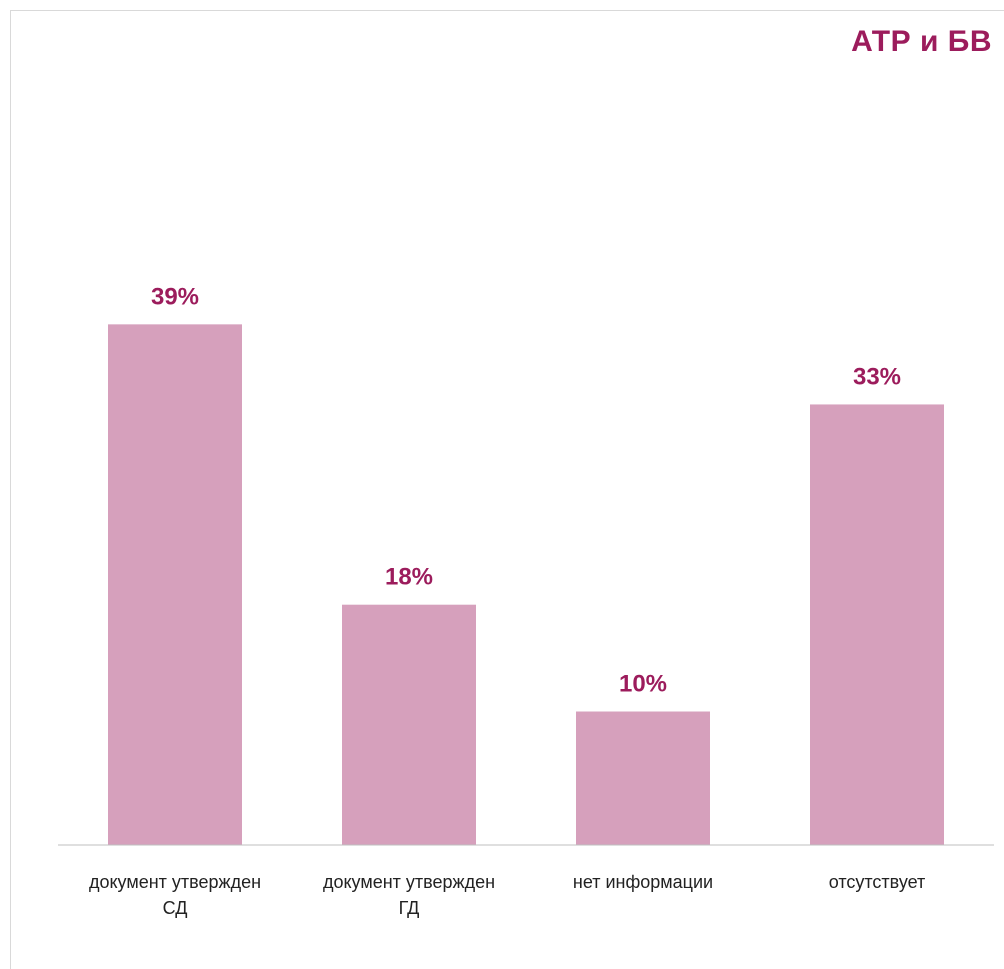 This screenshot has height=969, width=1004. I want to click on category-label-2: документ утвержден ГД, so click(409, 895).